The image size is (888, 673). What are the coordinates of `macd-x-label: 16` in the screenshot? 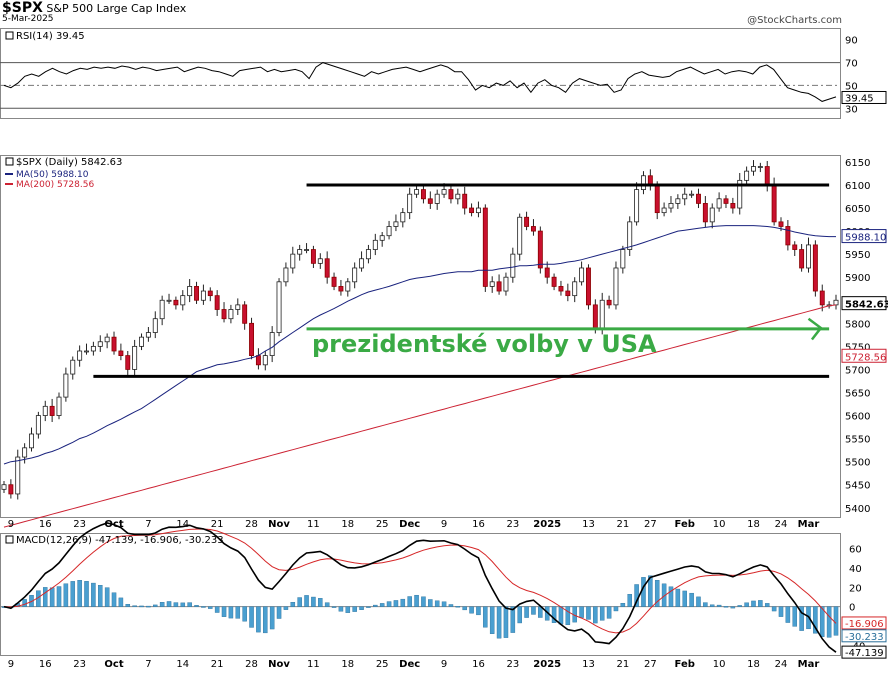 It's located at (45, 664).